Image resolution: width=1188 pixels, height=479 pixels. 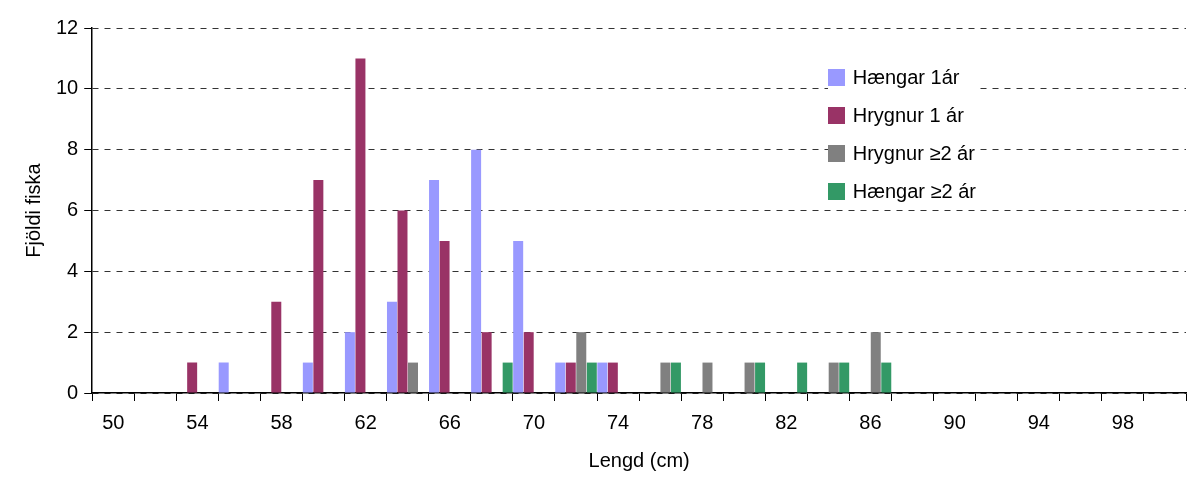 What do you see at coordinates (73, 391) in the screenshot?
I see `y-tick-label: 0` at bounding box center [73, 391].